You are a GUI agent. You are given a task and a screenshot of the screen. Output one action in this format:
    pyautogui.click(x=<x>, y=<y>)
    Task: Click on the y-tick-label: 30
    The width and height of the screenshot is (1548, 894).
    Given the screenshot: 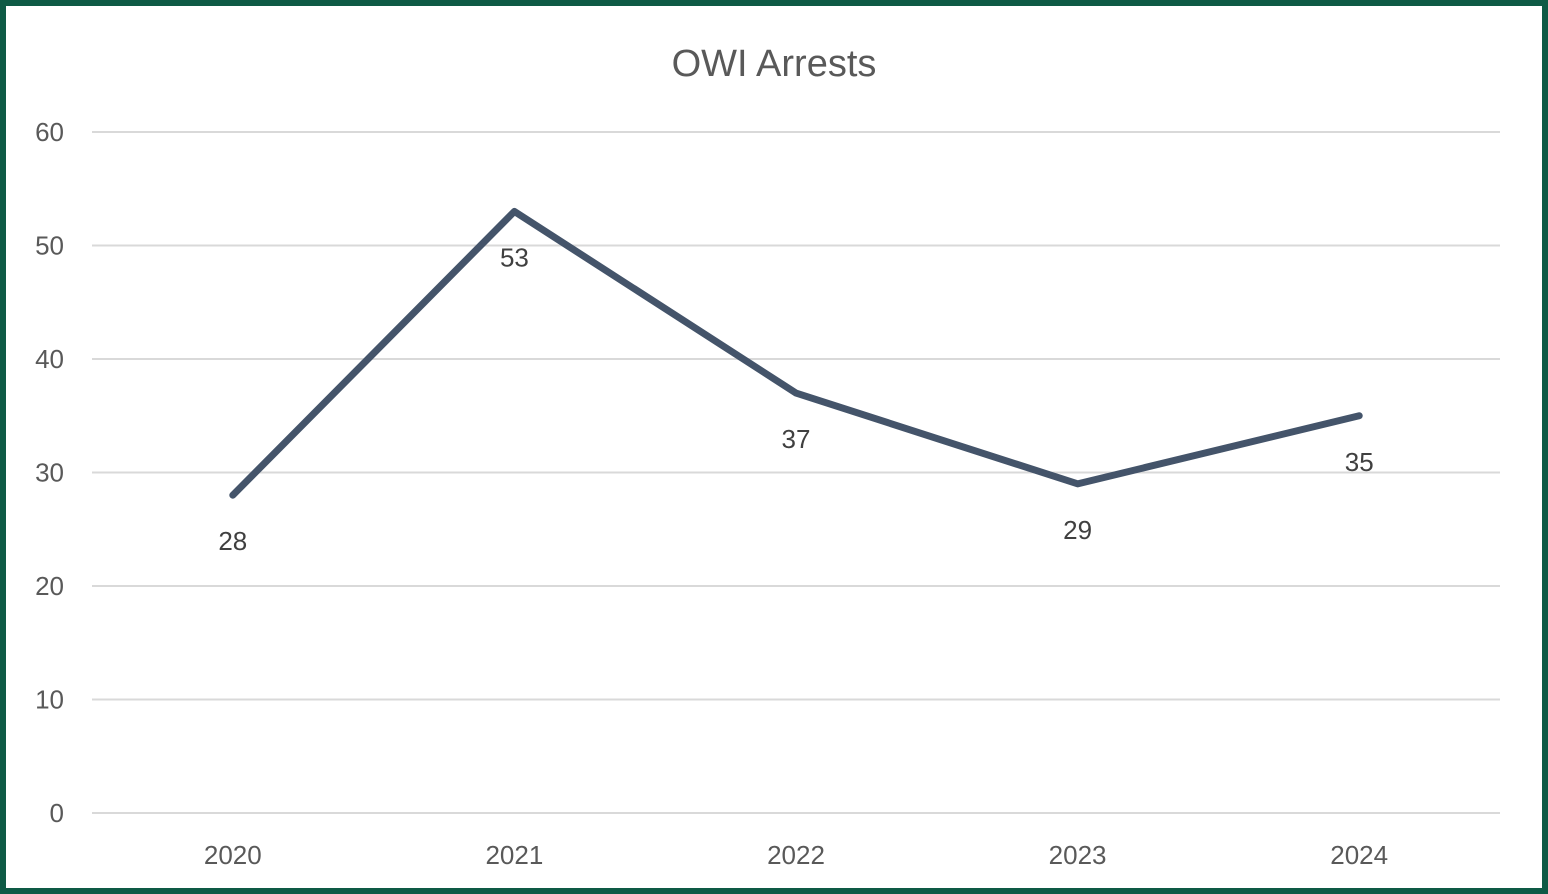 What is the action you would take?
    pyautogui.click(x=49, y=473)
    